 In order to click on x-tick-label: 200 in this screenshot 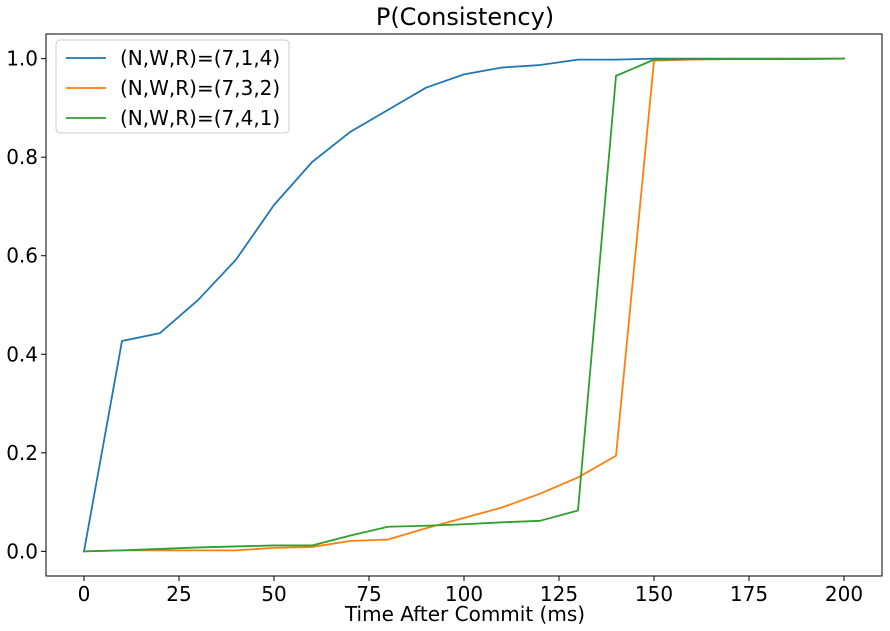, I will do `click(844, 594)`.